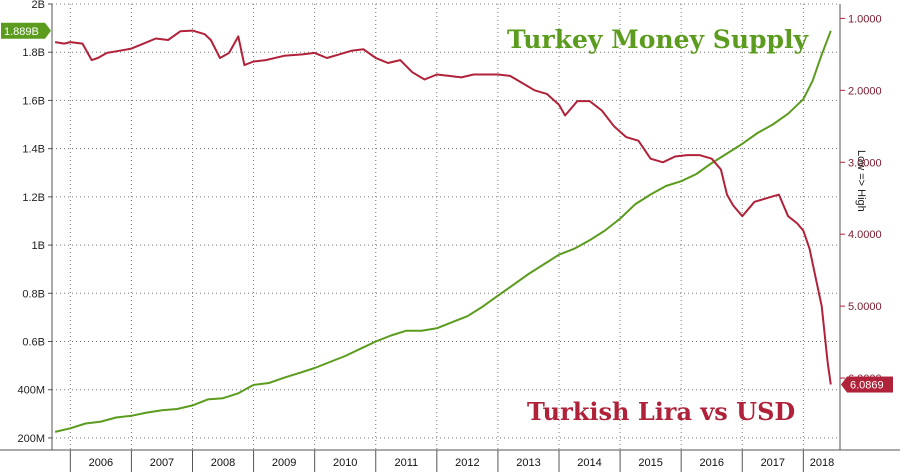 This screenshot has width=900, height=474. What do you see at coordinates (34, 222) in the screenshot?
I see `left-tick-labels: 2B 1.8B 1.6B 1.4B 1.2B 1B 0.8B 0.6B 400M 200M` at bounding box center [34, 222].